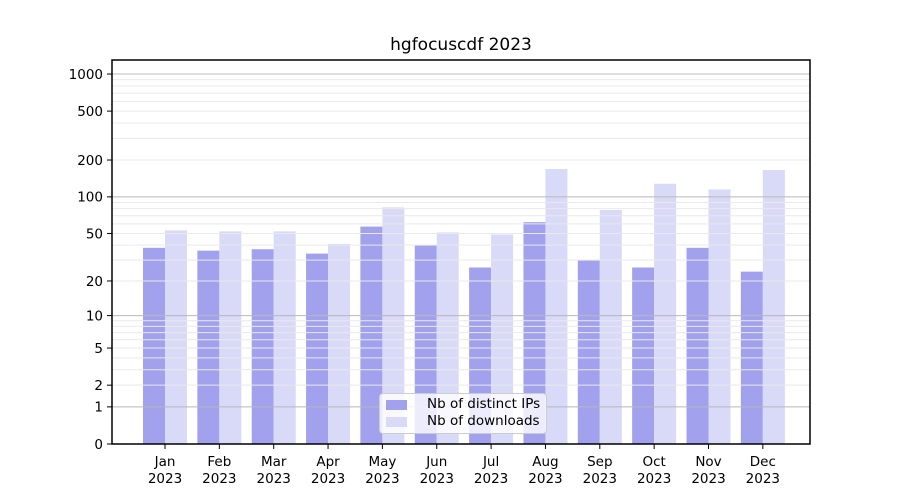  I want to click on x-tick-label-month: Jul, so click(490, 462).